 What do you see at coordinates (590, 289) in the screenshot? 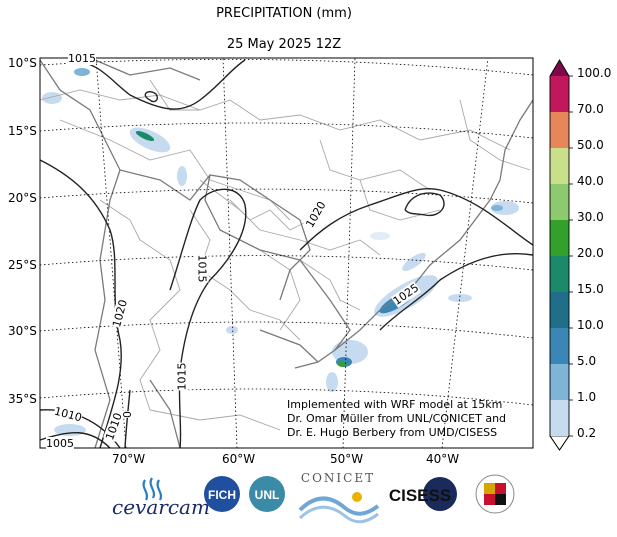
I see `colorbar-tick-label: 15.0` at bounding box center [590, 289].